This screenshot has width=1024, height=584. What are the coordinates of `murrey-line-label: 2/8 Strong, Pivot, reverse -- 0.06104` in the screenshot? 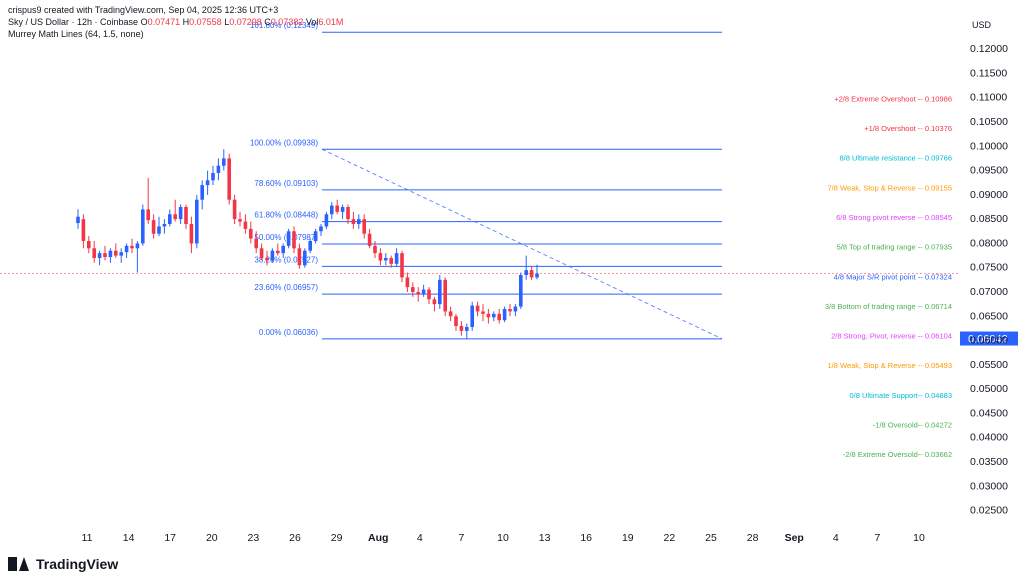 It's located at (891, 336).